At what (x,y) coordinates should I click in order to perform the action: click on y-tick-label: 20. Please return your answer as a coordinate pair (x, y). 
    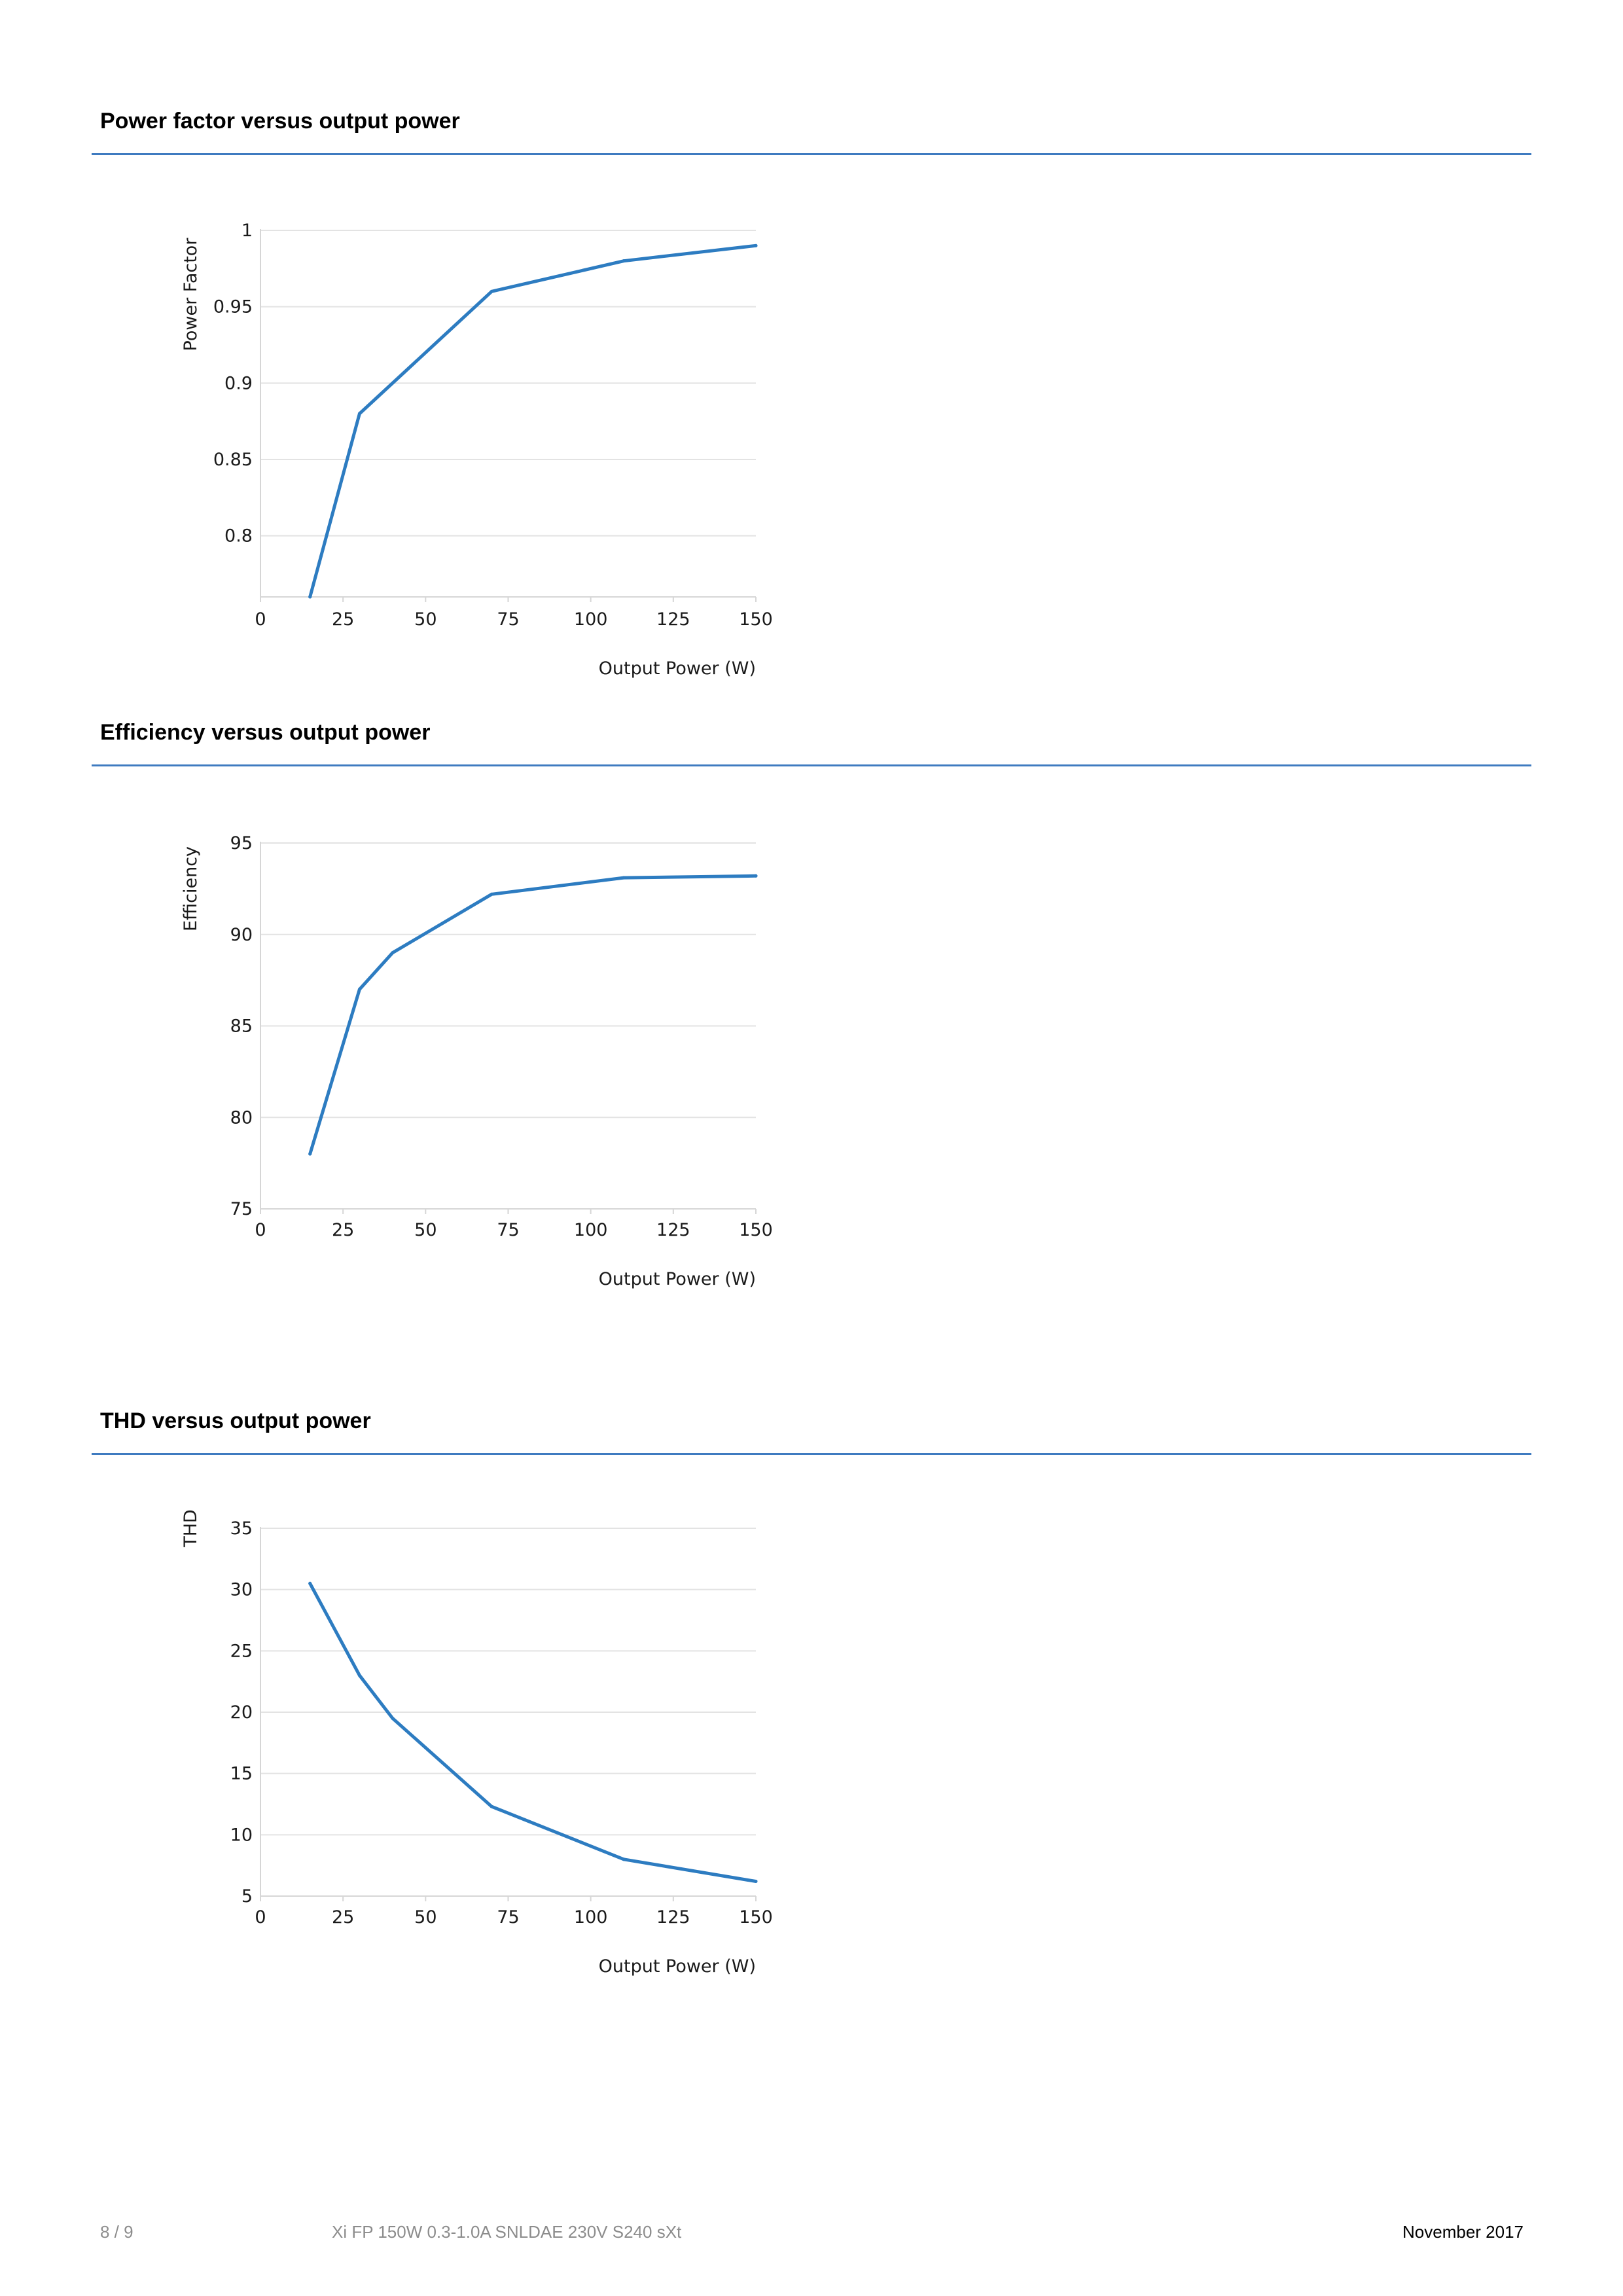
    Looking at the image, I should click on (241, 1712).